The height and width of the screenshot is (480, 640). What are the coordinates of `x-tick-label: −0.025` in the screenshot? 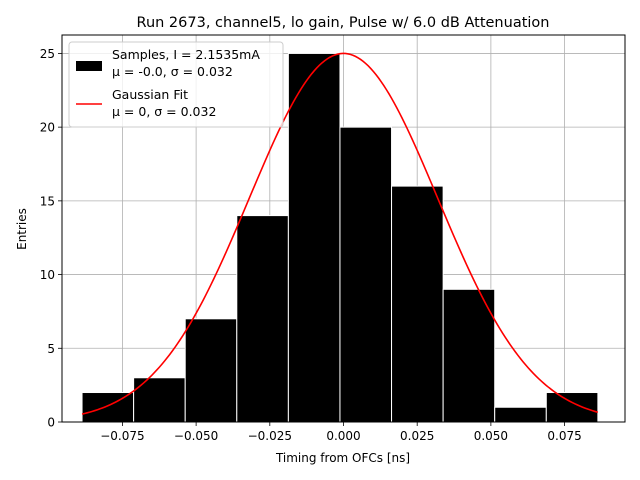 It's located at (270, 436).